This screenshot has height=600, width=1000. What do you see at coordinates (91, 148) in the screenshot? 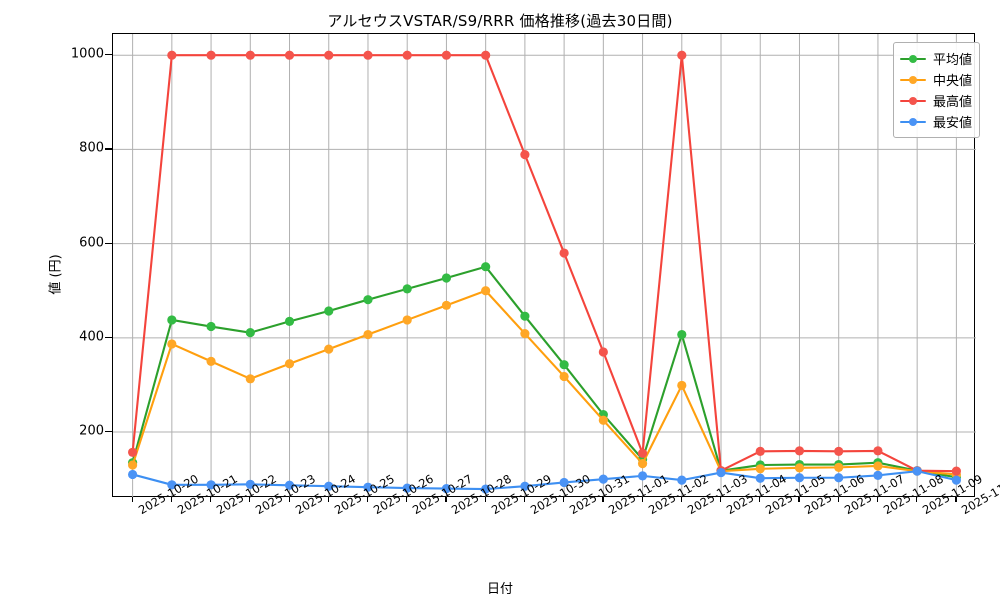
I see `y-axis-tick-label: 800` at bounding box center [91, 148].